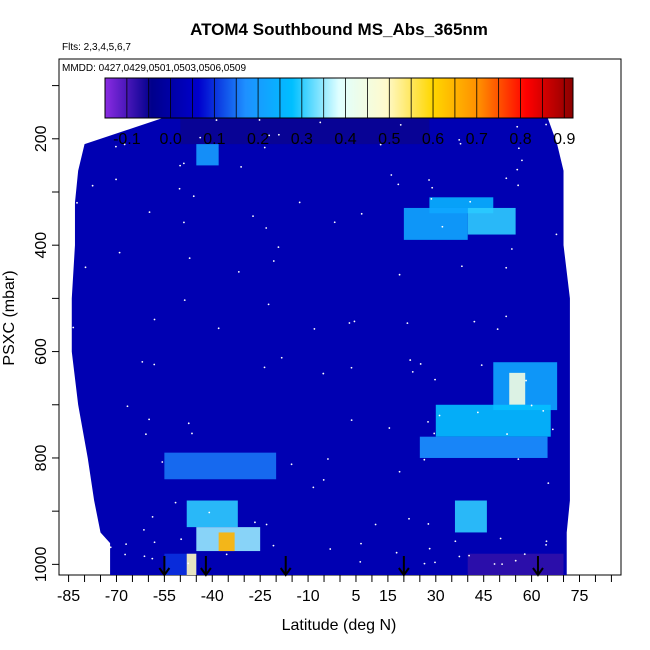  Describe the element at coordinates (564, 139) in the screenshot. I see `colorbar-tick-label: 0.9` at that location.